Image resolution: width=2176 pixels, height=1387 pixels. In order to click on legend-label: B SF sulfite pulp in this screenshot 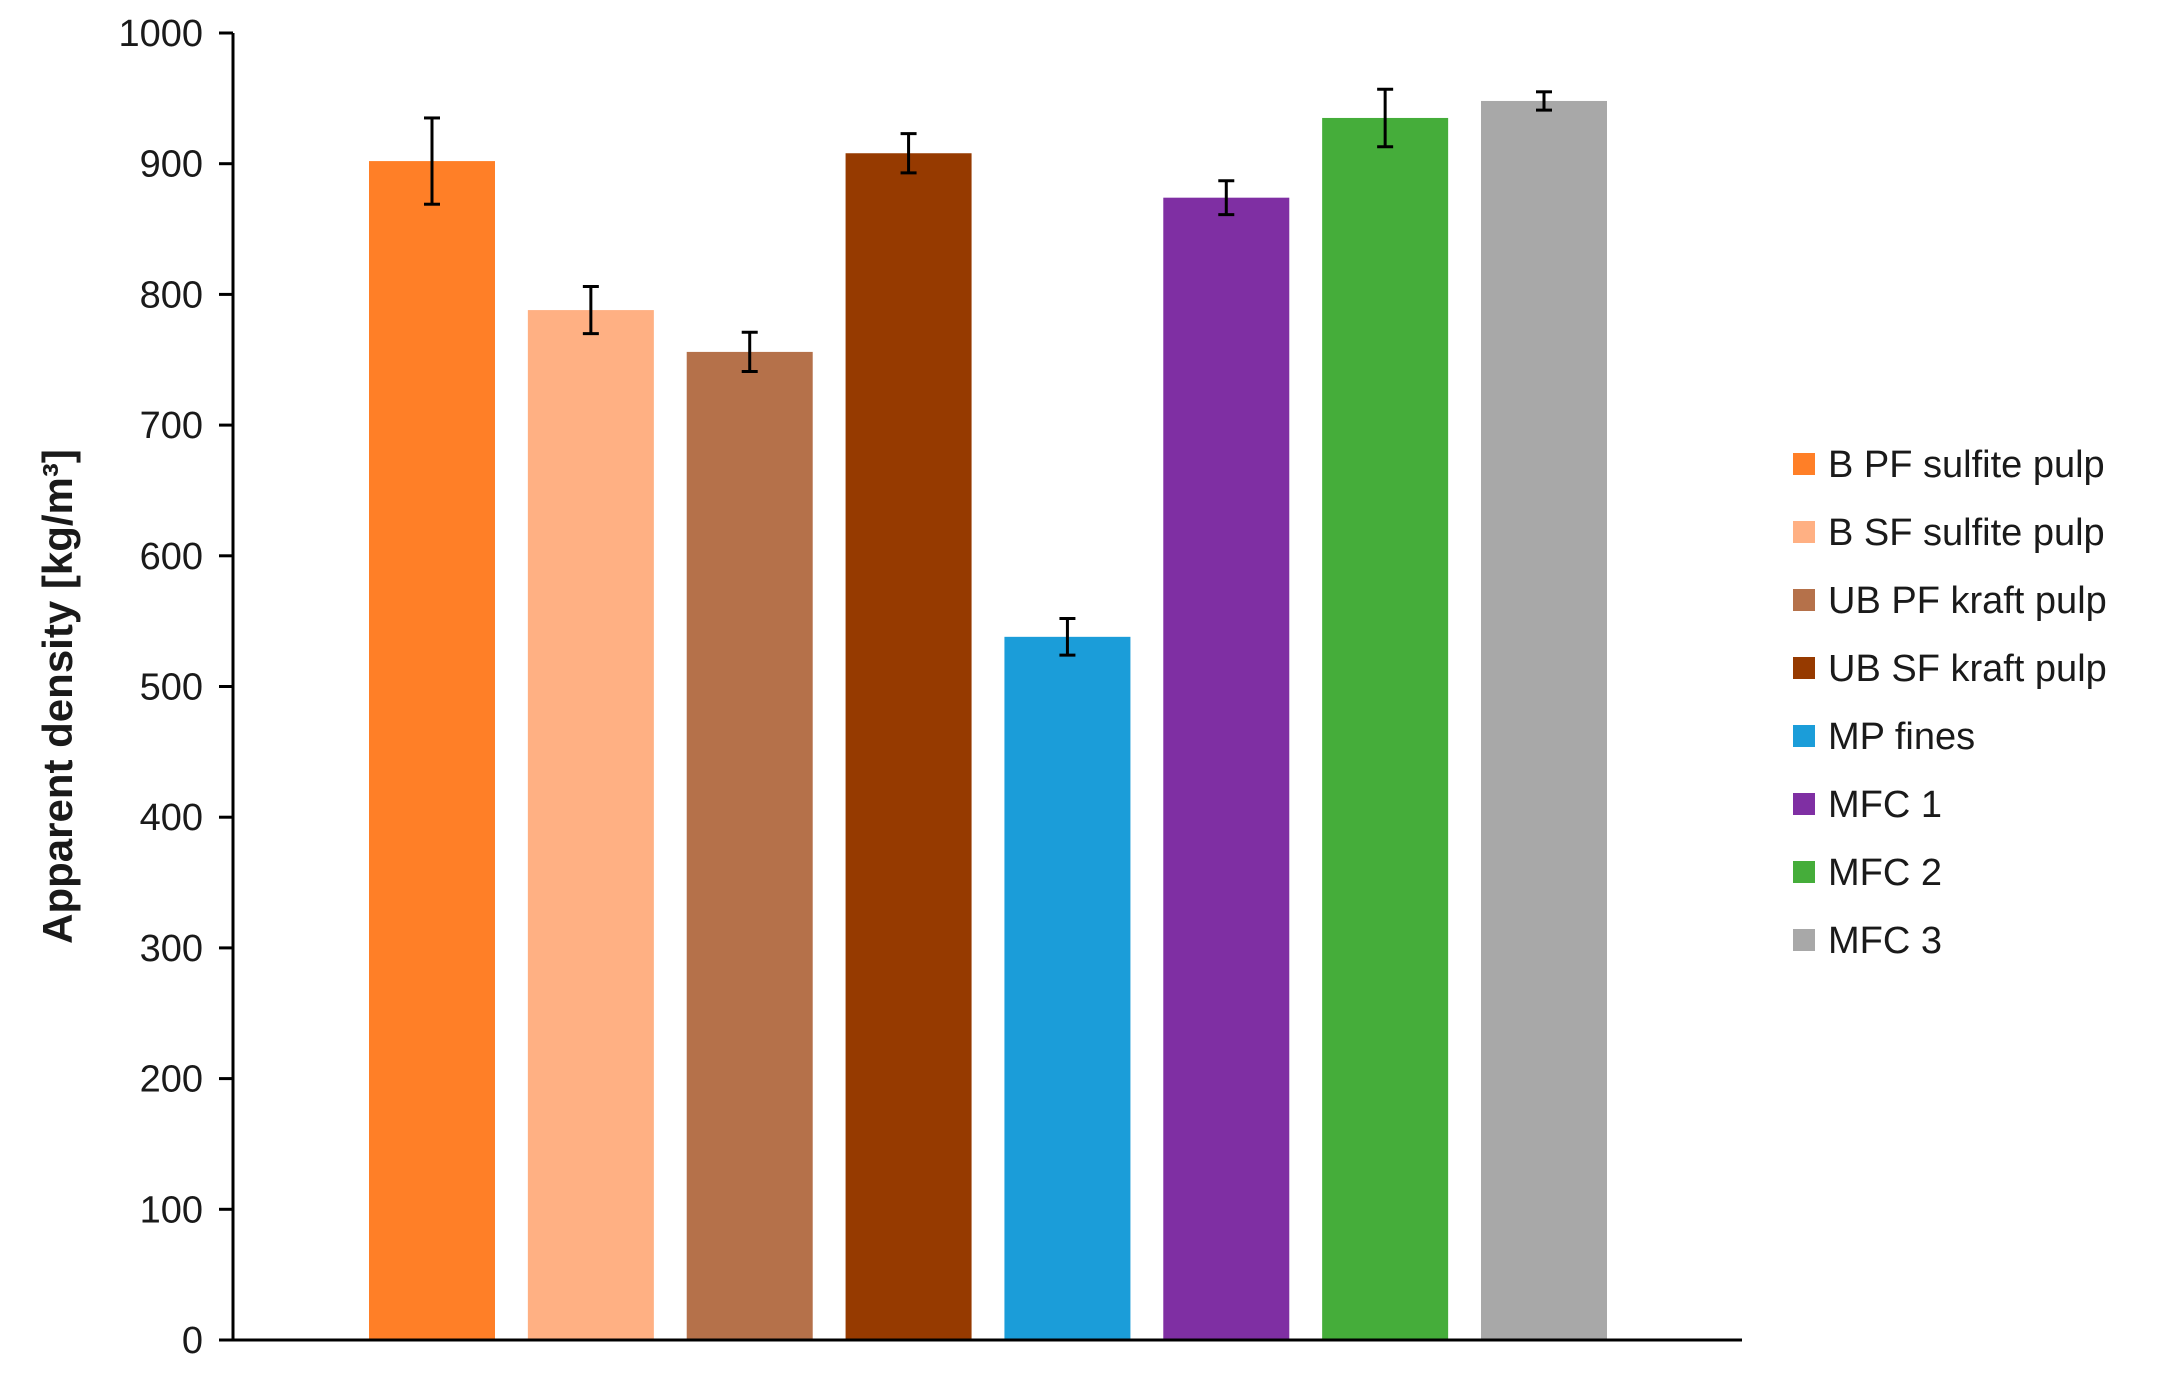, I will do `click(1966, 533)`.